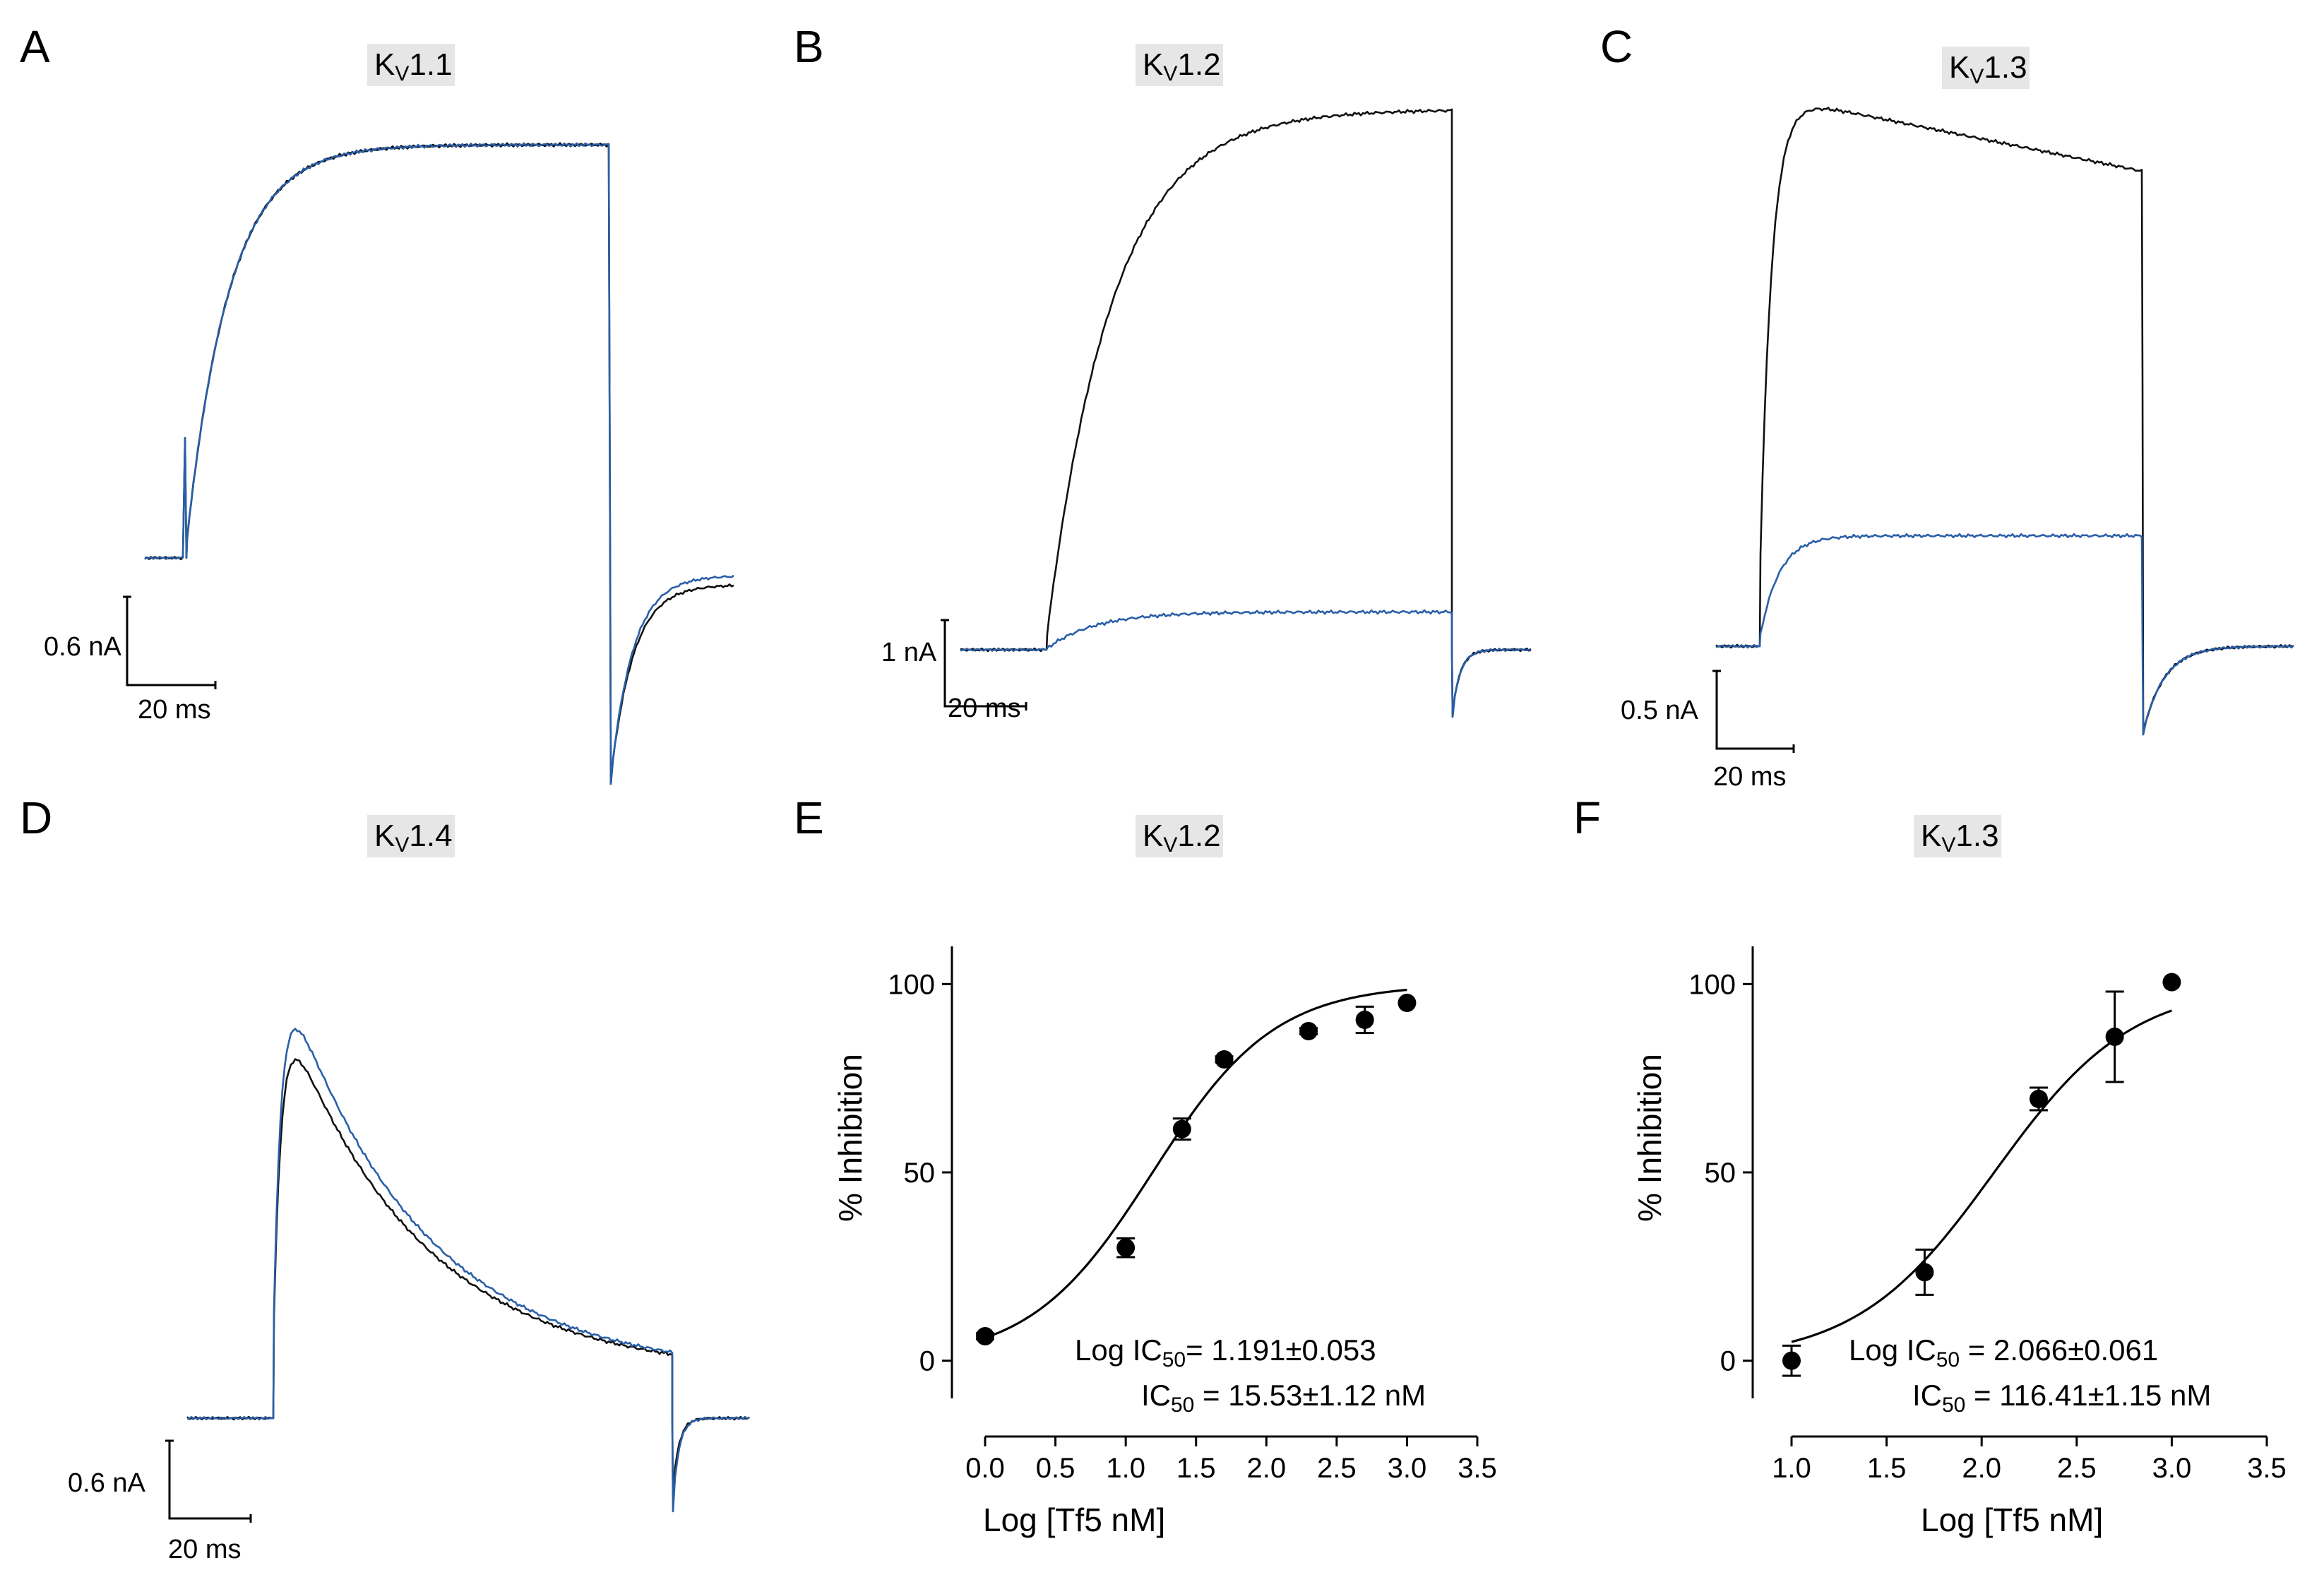  I want to click on title-e-text: KV1.2, so click(1182, 838).